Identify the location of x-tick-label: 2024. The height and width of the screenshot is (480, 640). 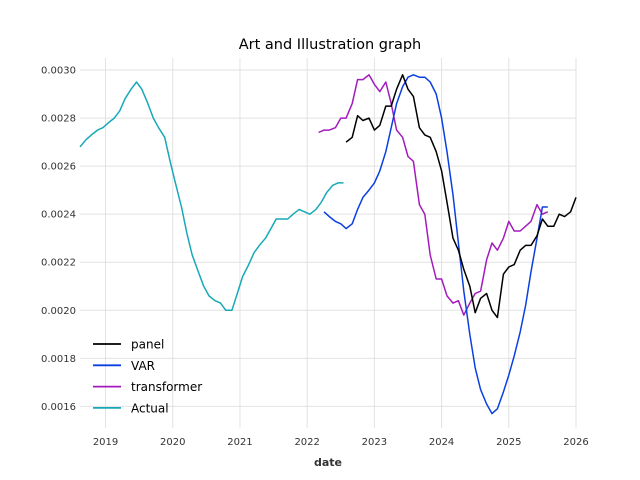
(441, 442).